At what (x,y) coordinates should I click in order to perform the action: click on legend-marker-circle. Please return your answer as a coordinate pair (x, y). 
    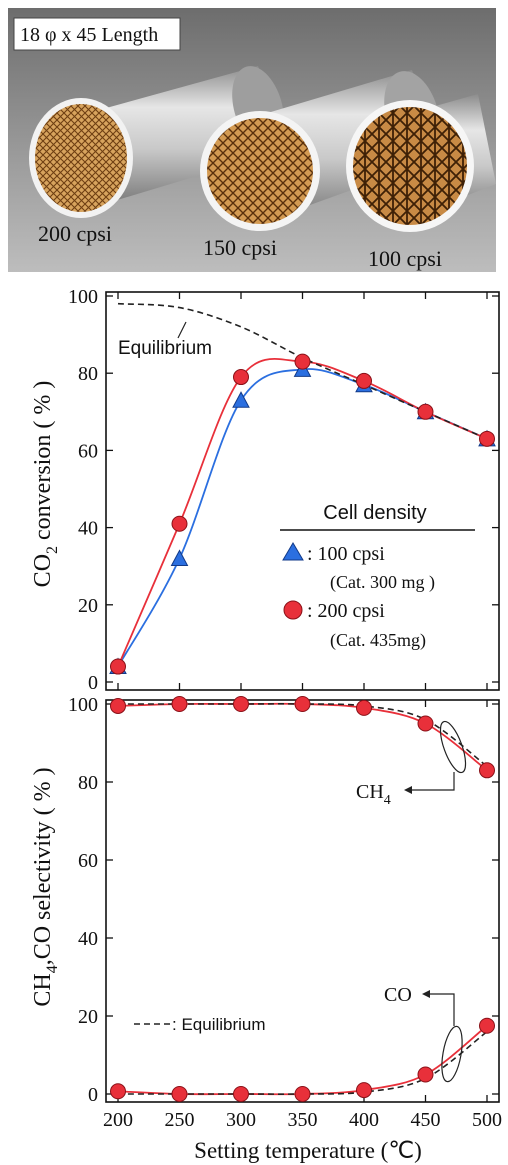
    Looking at the image, I should click on (293, 610).